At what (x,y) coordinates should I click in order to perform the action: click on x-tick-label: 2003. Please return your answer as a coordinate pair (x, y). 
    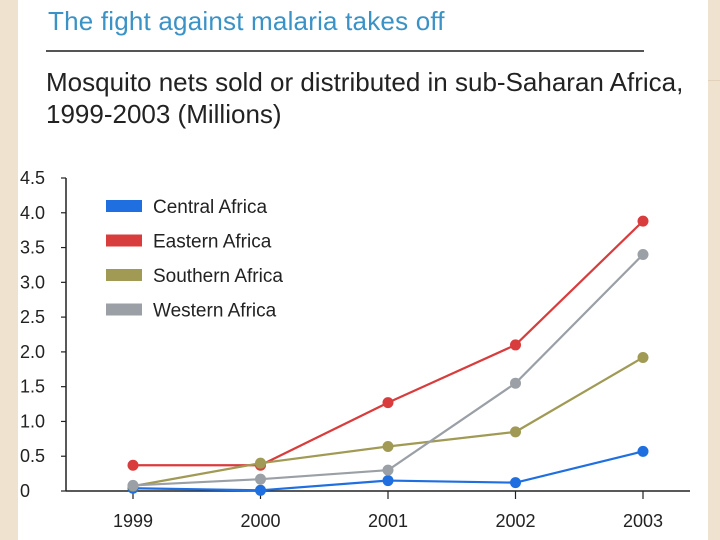
    Looking at the image, I should click on (643, 521).